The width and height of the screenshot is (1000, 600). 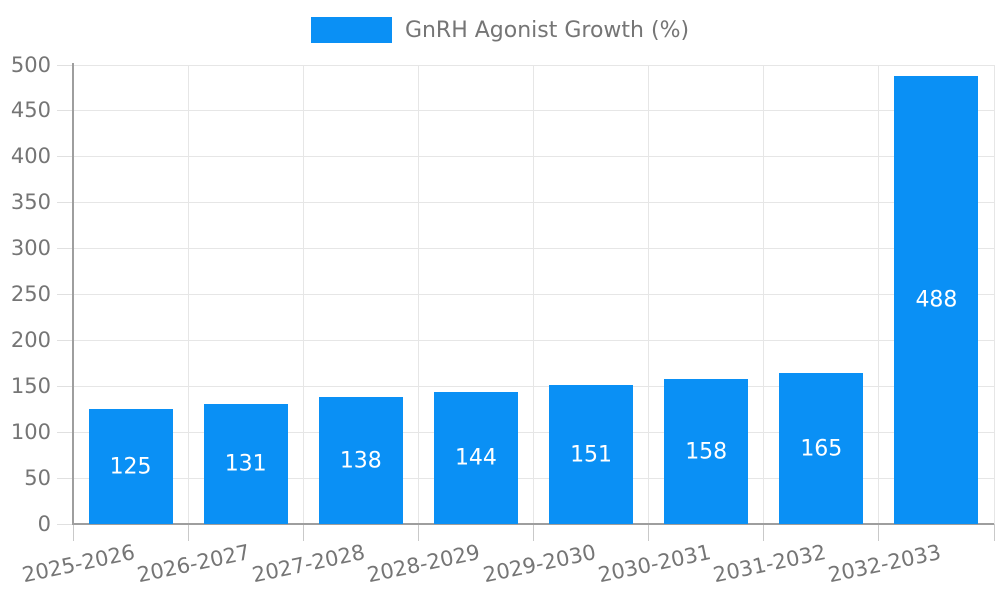 I want to click on legend: GnRH Agonist Growth (%), so click(x=500, y=30).